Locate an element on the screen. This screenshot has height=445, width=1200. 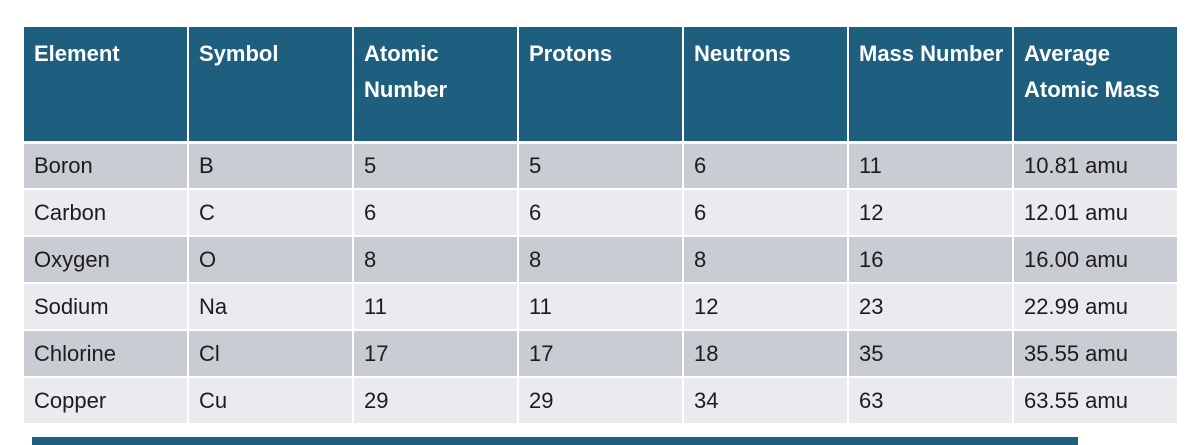
cell-average-atomic-mass: 35.55 amu is located at coordinates (1095, 353).